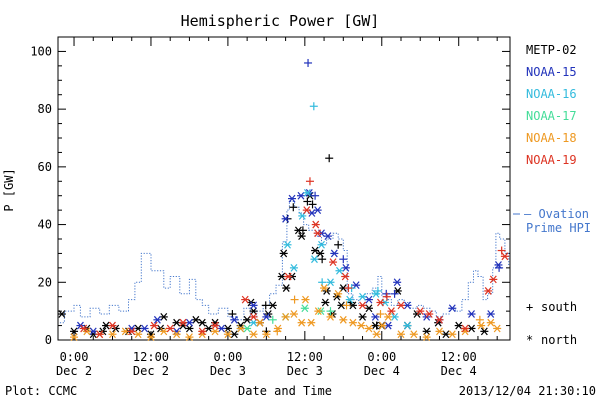 The width and height of the screenshot is (600, 400). What do you see at coordinates (41, 51) in the screenshot?
I see `y-tick-label: 100` at bounding box center [41, 51].